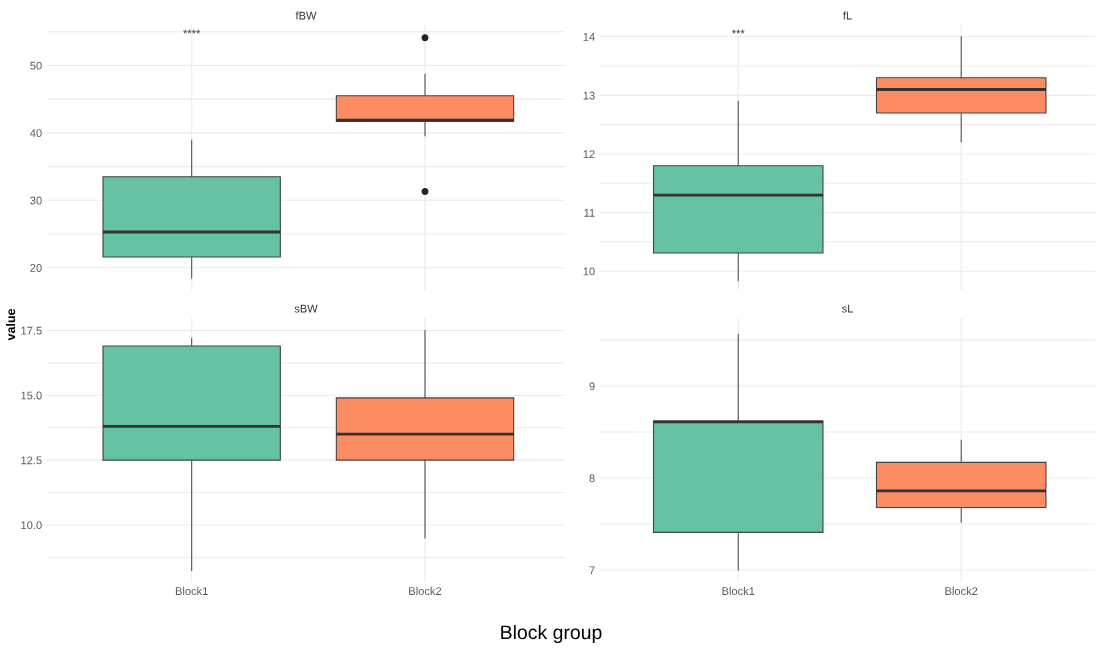  I want to click on y-tick-label: 30, so click(36, 200).